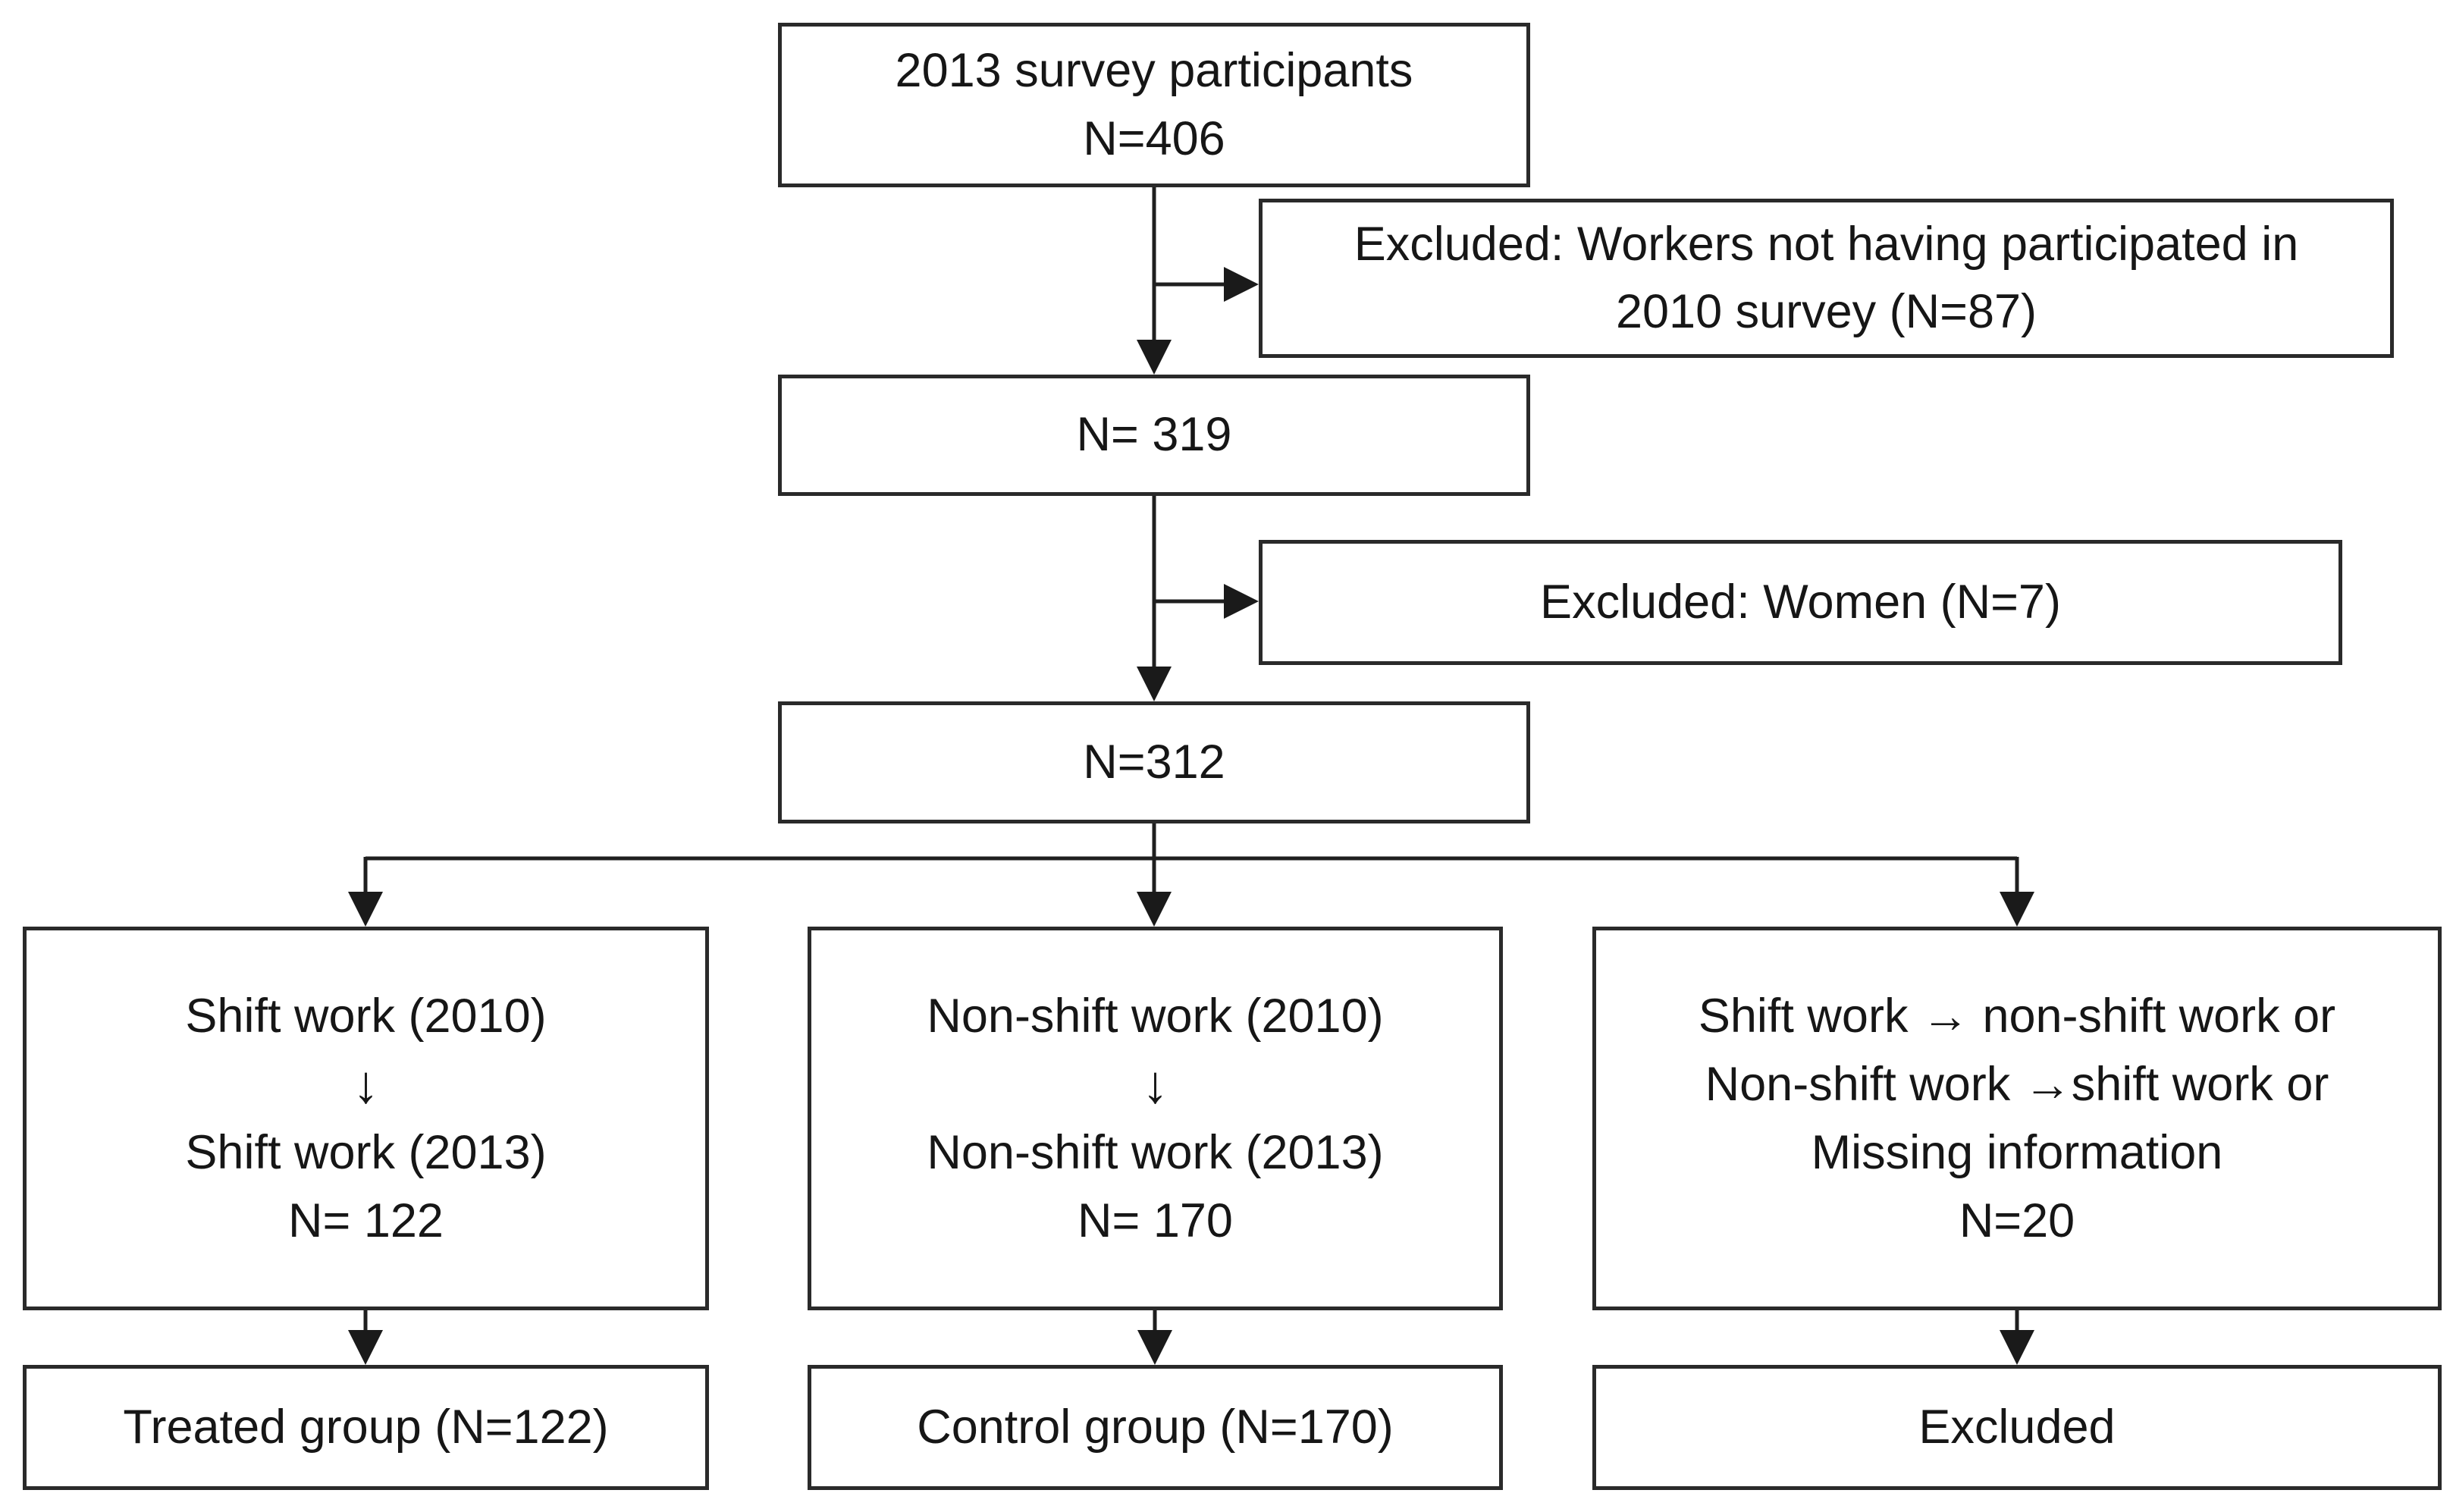  Describe the element at coordinates (1156, 1152) in the screenshot. I see `box-text-line: Non-shift work (2013)` at that location.